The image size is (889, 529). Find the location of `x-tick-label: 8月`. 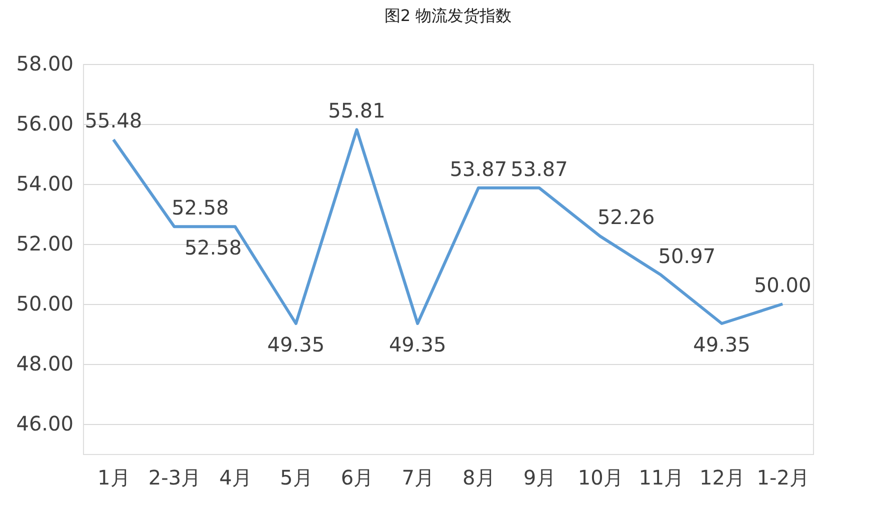

x-tick-label: 8月 is located at coordinates (479, 478).